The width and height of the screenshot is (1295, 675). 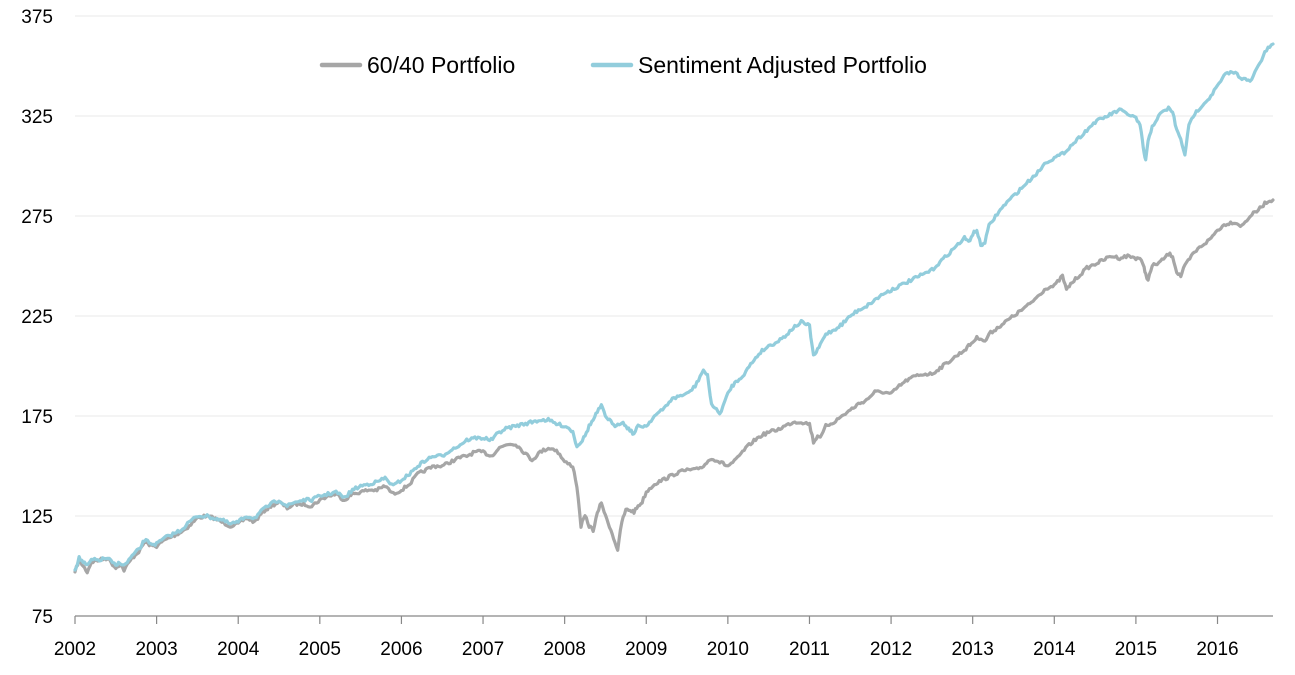 I want to click on y-tick-label: 275, so click(x=37, y=217).